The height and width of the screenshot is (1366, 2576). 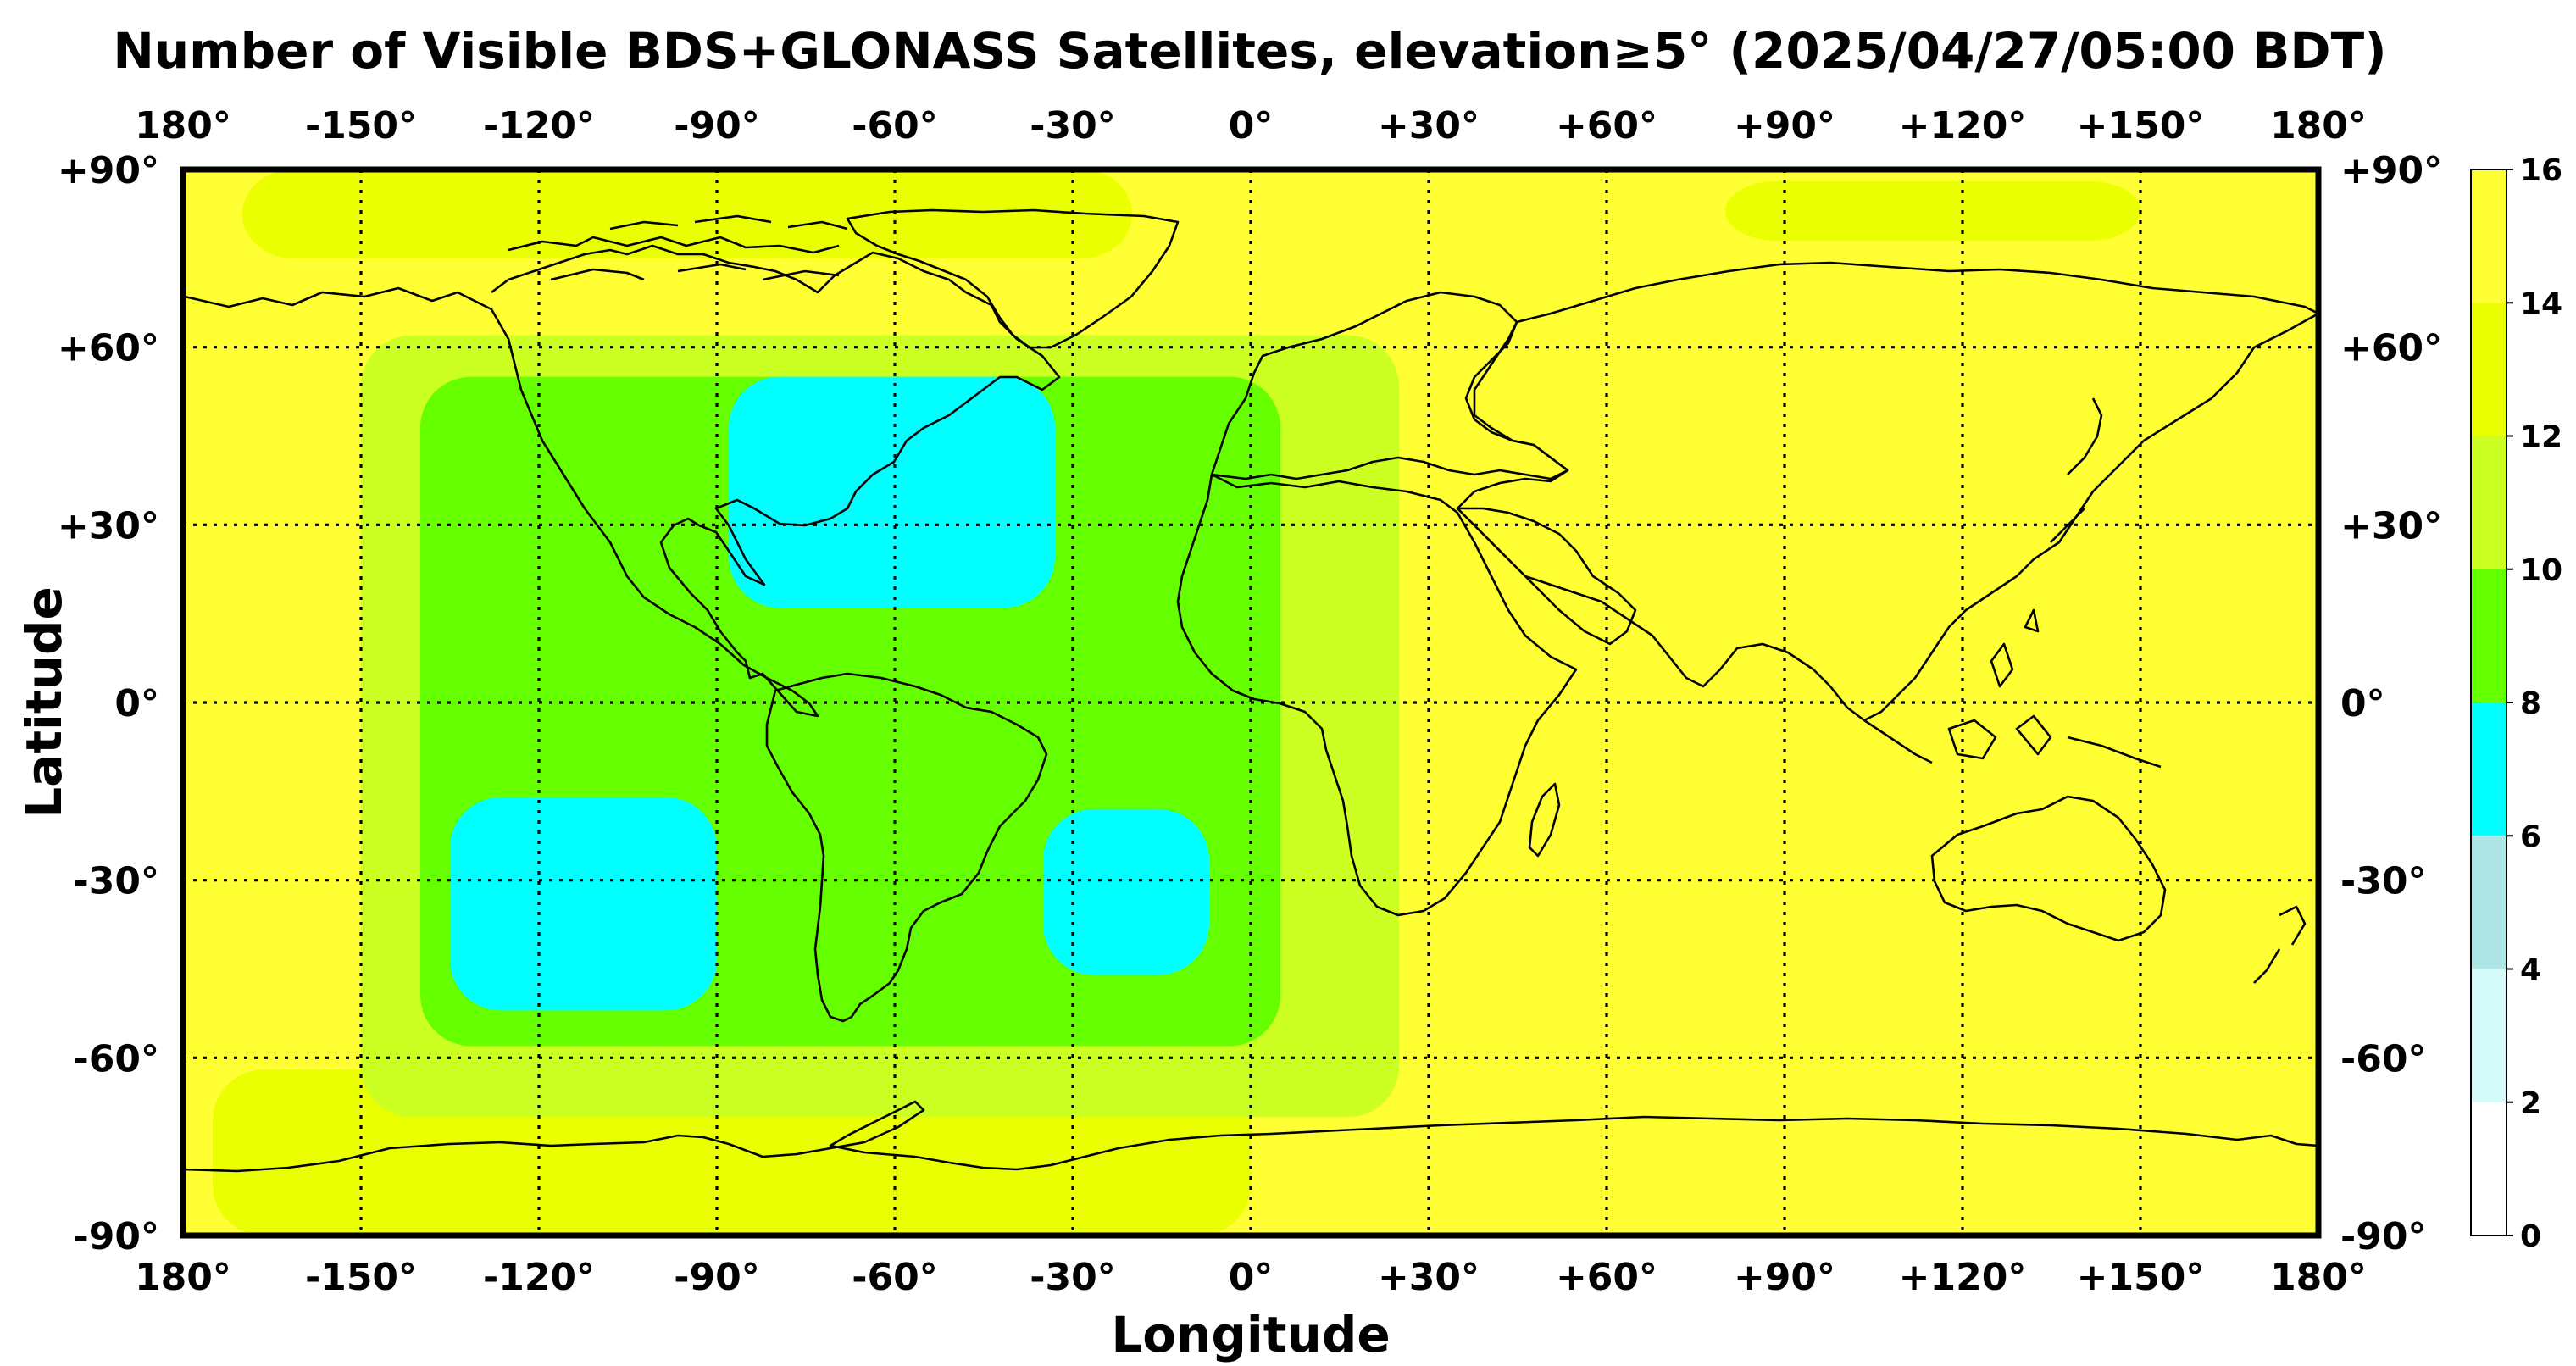 I want to click on coastline-greenland, so click(x=1013, y=278).